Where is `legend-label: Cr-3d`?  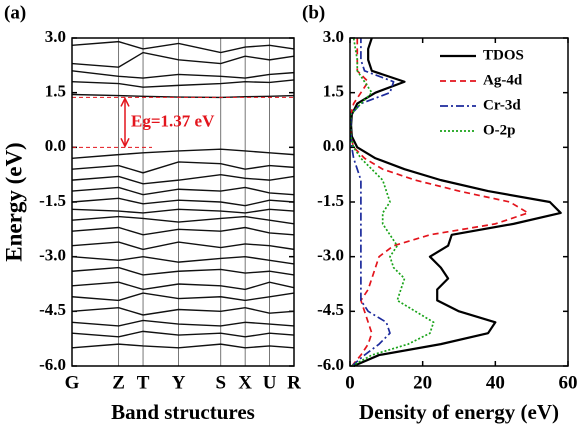 legend-label: Cr-3d is located at coordinates (502, 105).